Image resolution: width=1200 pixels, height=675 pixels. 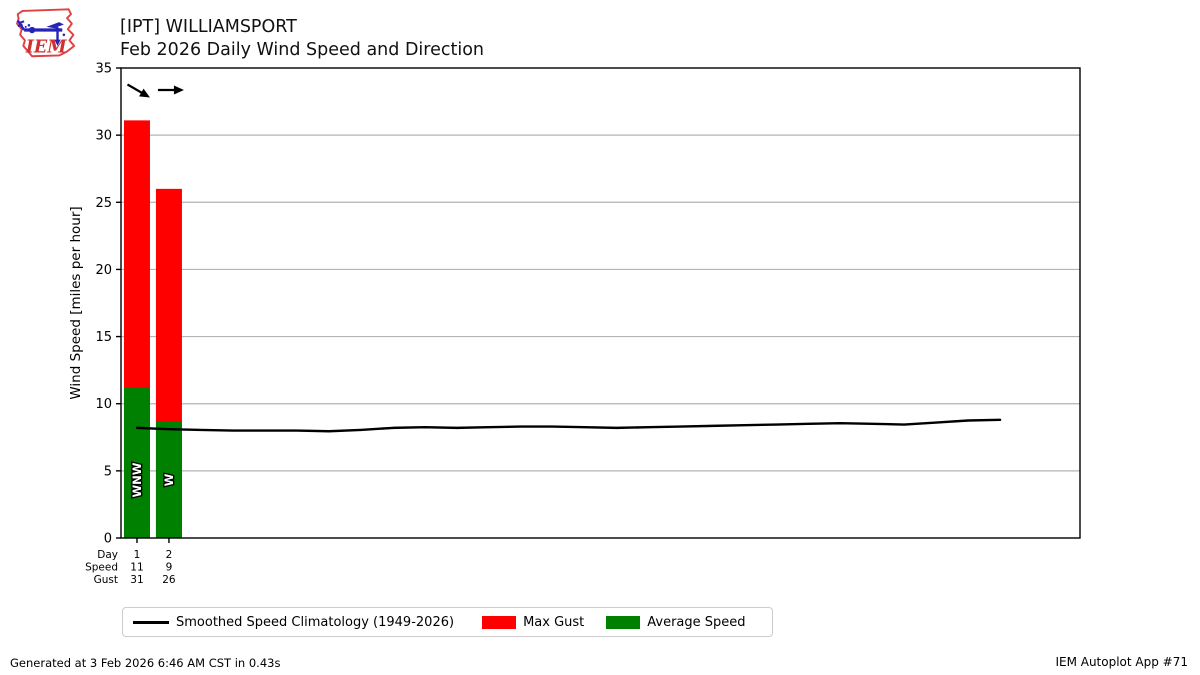 What do you see at coordinates (103, 404) in the screenshot?
I see `y-tick-label: 10` at bounding box center [103, 404].